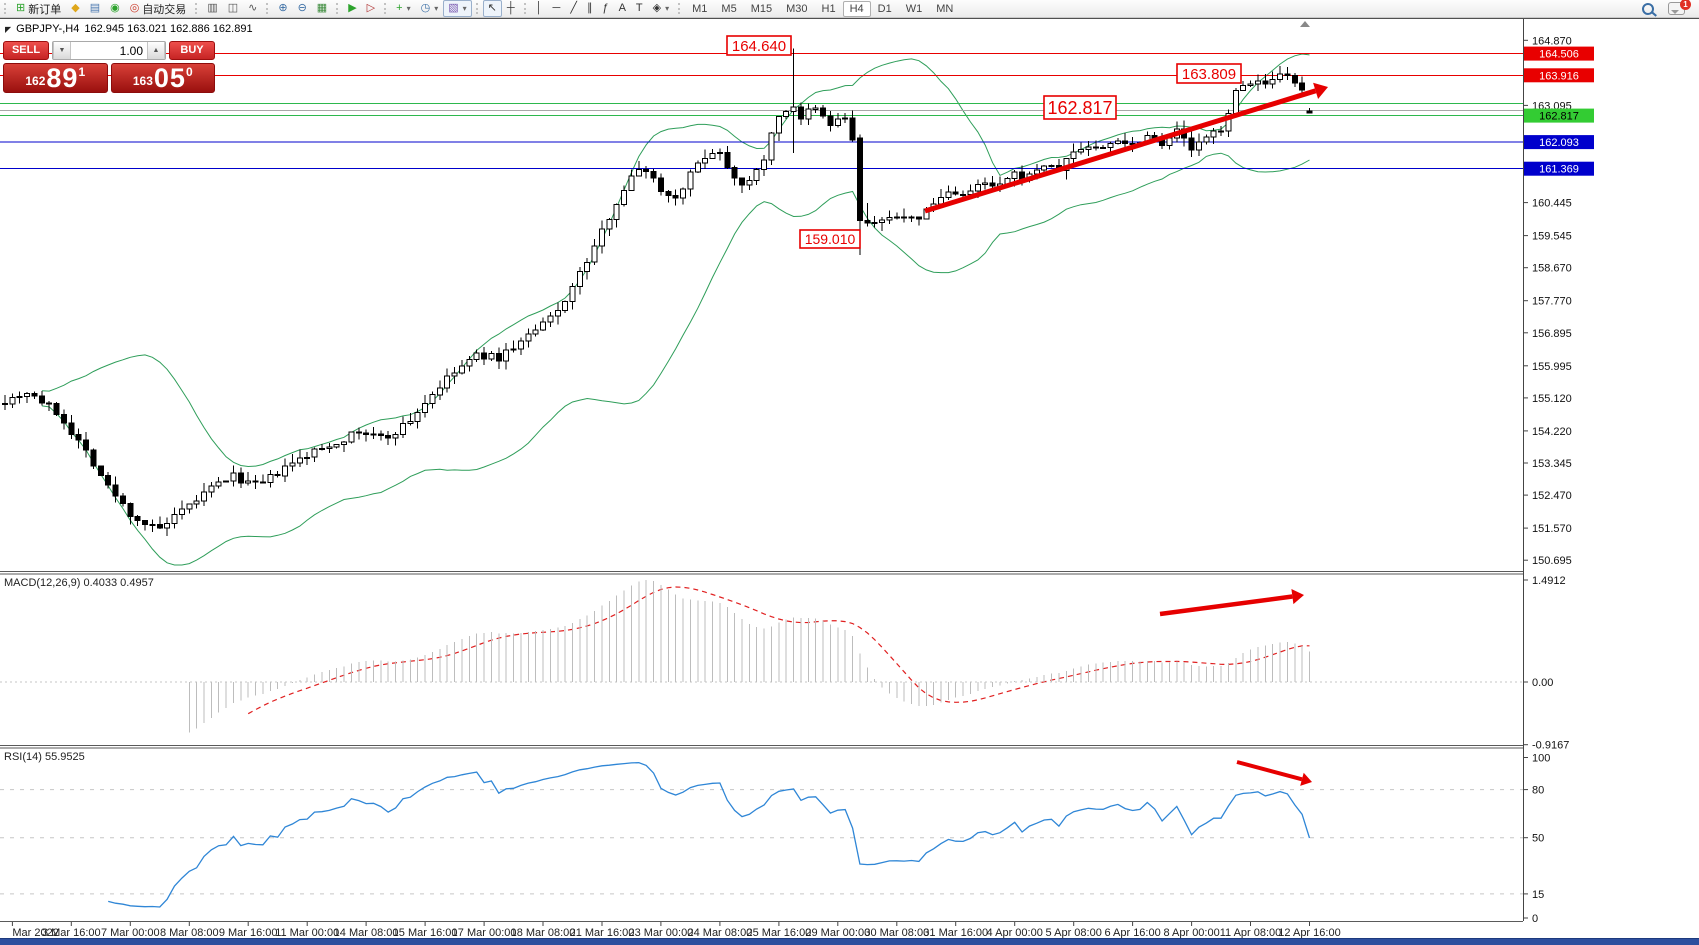  I want to click on auto-scroll-button: ▶, so click(352, 8).